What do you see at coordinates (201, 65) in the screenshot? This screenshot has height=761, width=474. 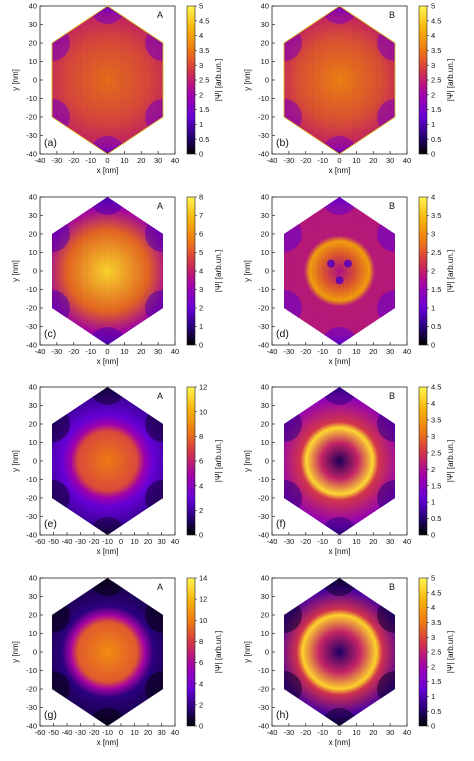 I see `colorbar-tick-label: 3` at bounding box center [201, 65].